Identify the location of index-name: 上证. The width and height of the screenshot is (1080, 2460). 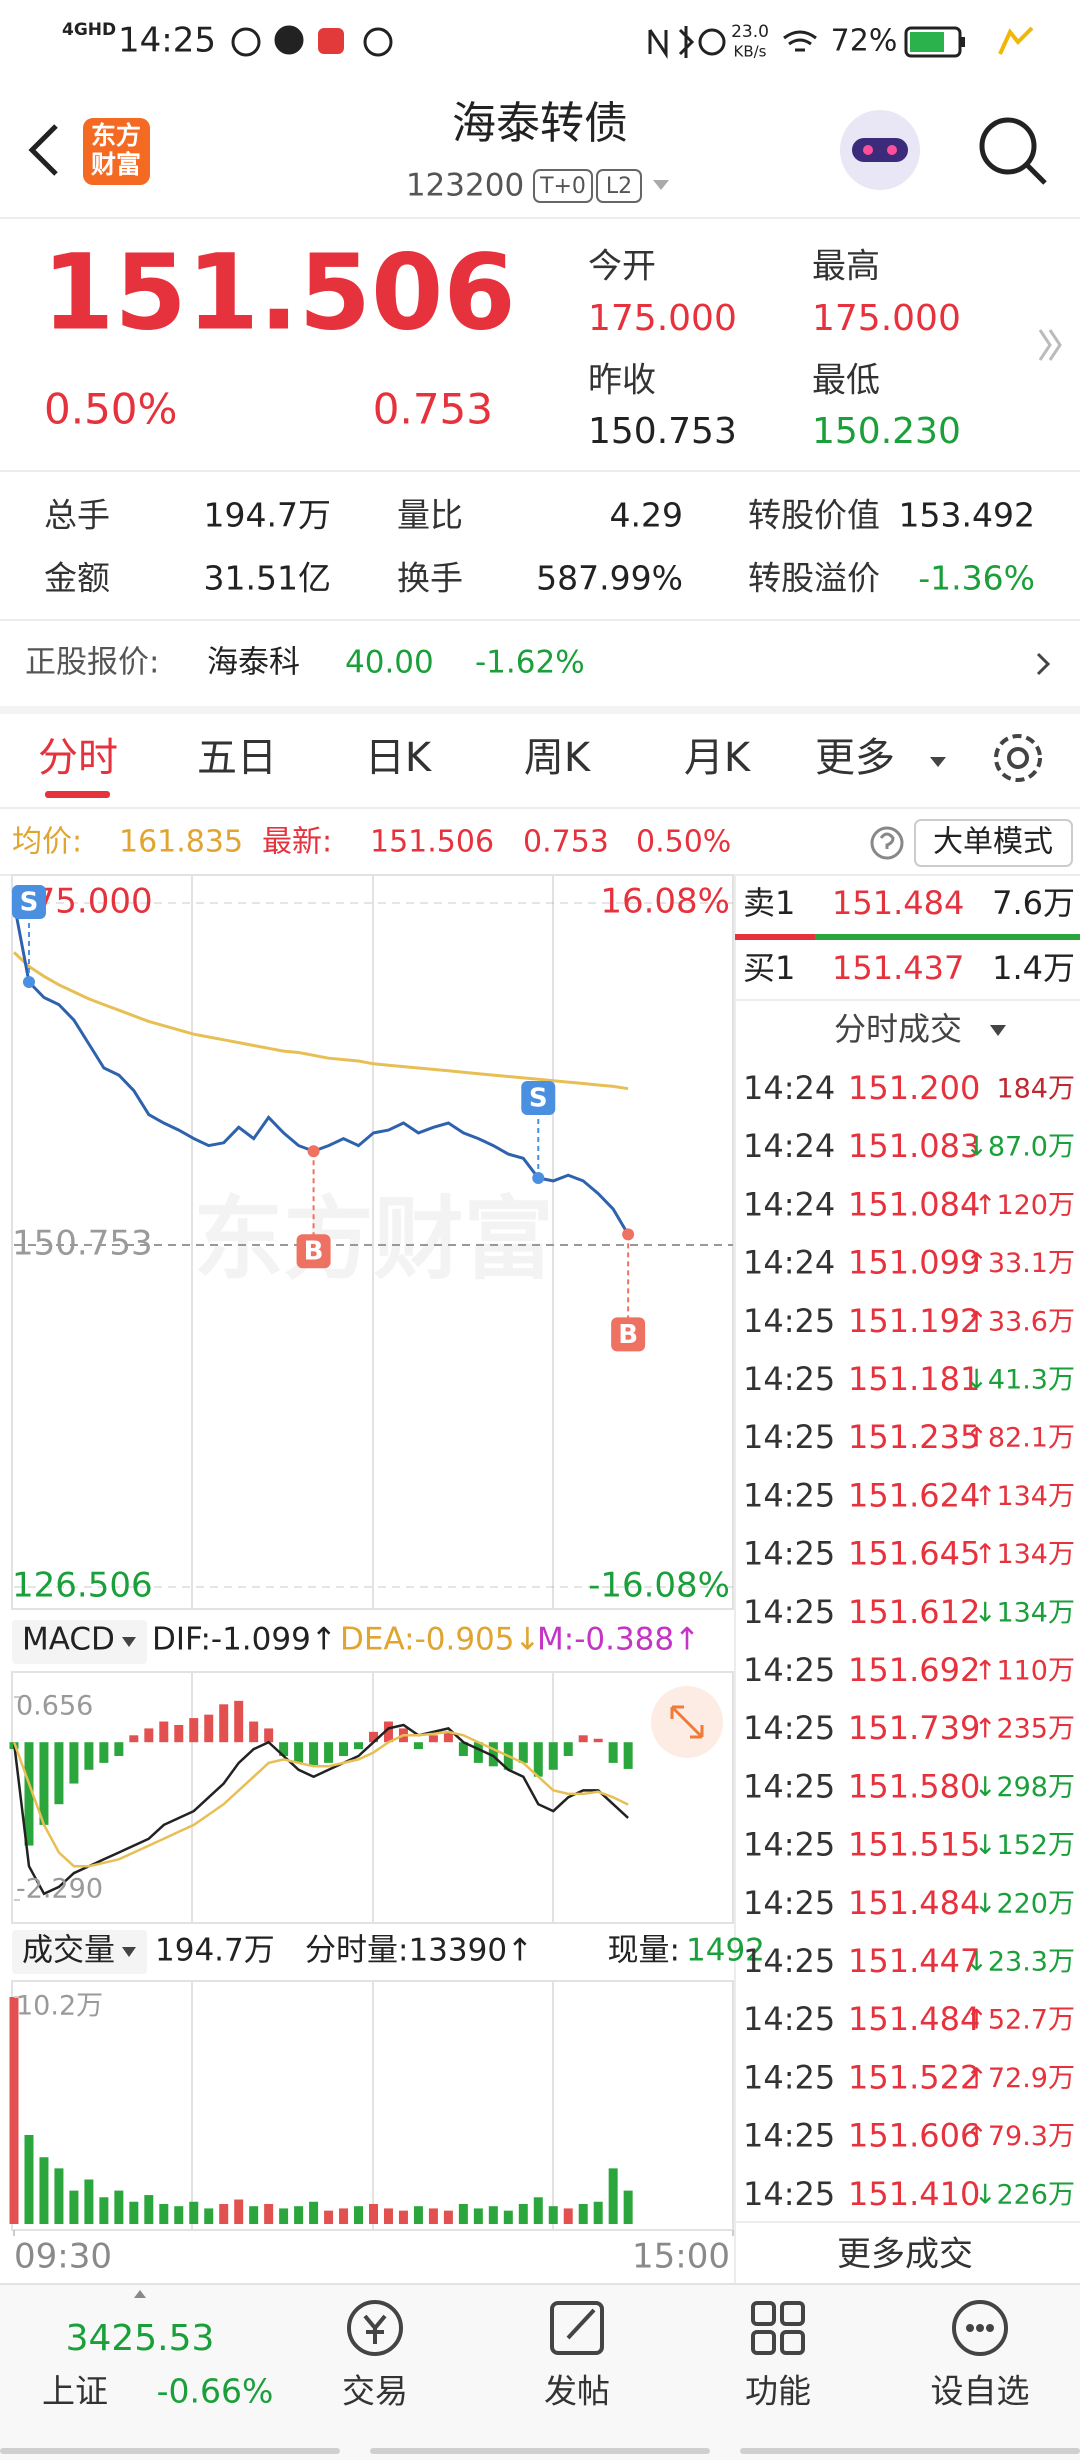
(75, 2391).